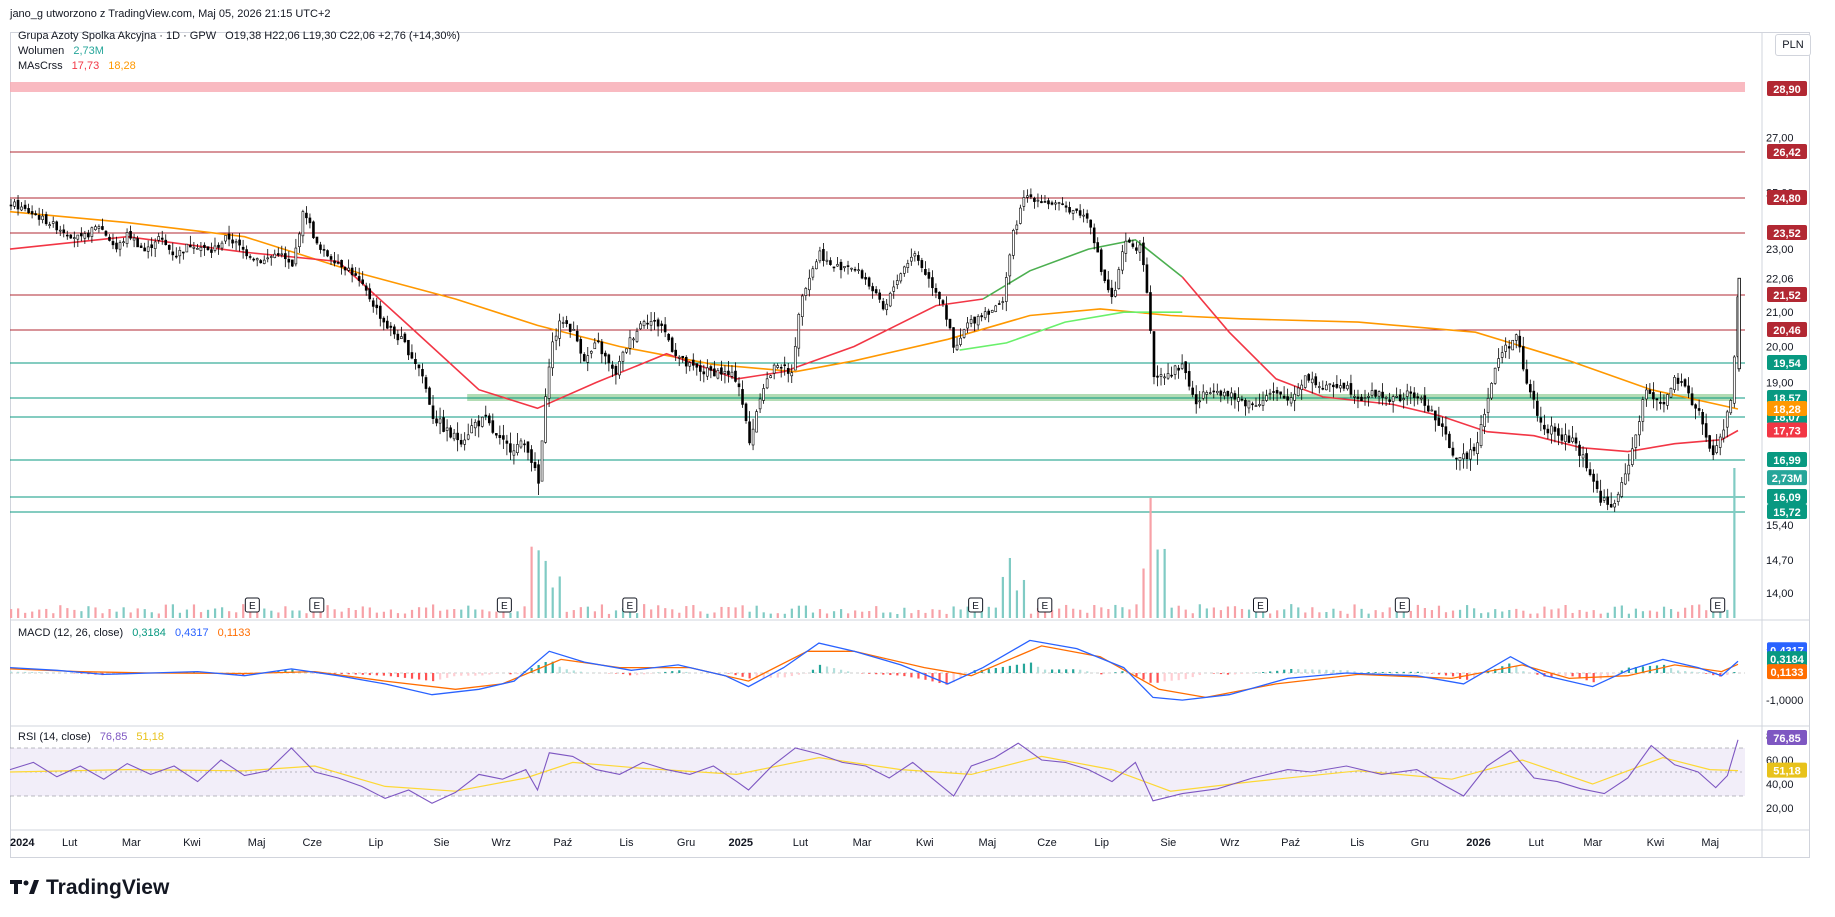 This screenshot has height=917, width=1835. Describe the element at coordinates (562, 843) in the screenshot. I see `time-tick-label: Paź` at that location.